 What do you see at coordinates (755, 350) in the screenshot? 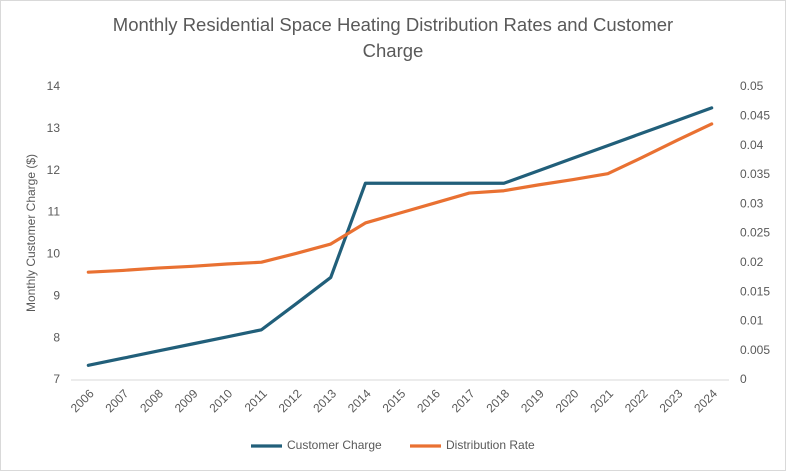
I see `y2-tick-label: 0.005` at bounding box center [755, 350].